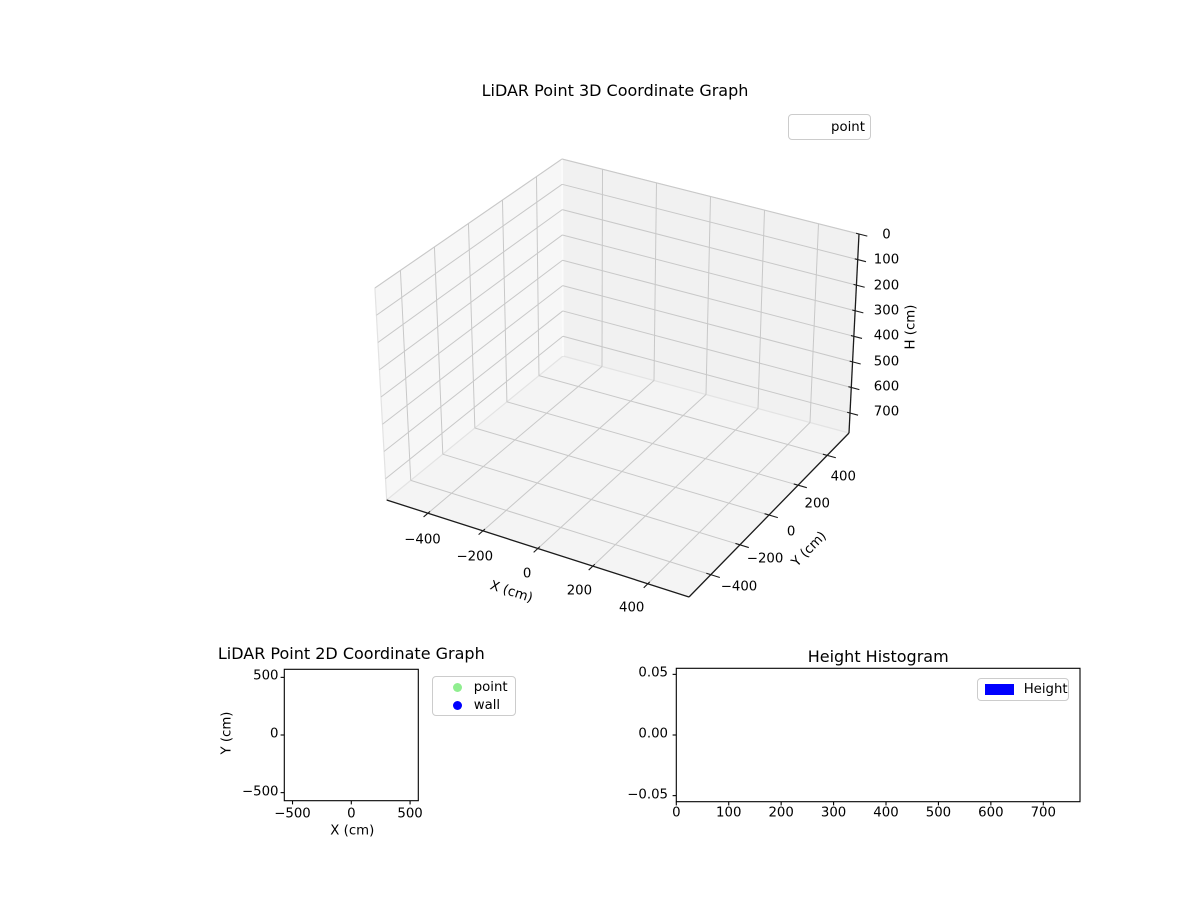 Image resolution: width=1200 pixels, height=900 pixels. Describe the element at coordinates (848, 127) in the screenshot. I see `legend-label-point-3d: point` at that location.